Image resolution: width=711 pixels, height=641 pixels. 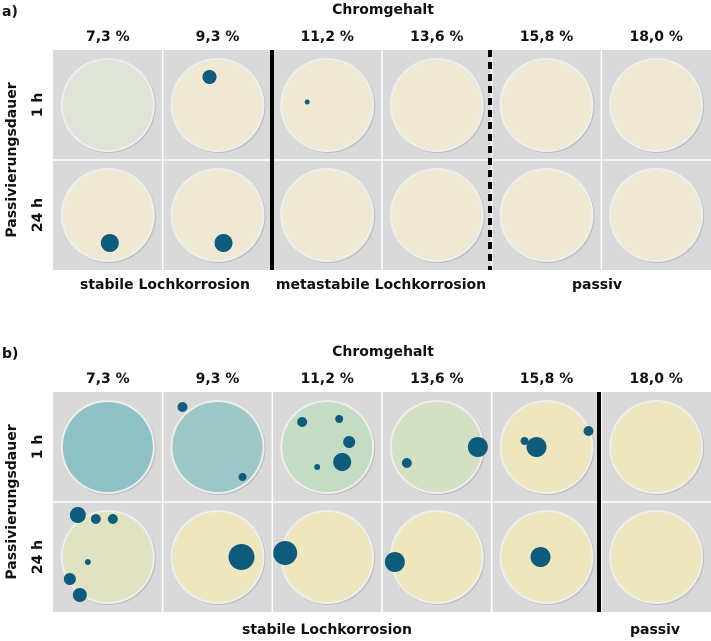 What do you see at coordinates (381, 285) in the screenshot?
I see `regime-label: metastabile Lochkorrosion` at bounding box center [381, 285].